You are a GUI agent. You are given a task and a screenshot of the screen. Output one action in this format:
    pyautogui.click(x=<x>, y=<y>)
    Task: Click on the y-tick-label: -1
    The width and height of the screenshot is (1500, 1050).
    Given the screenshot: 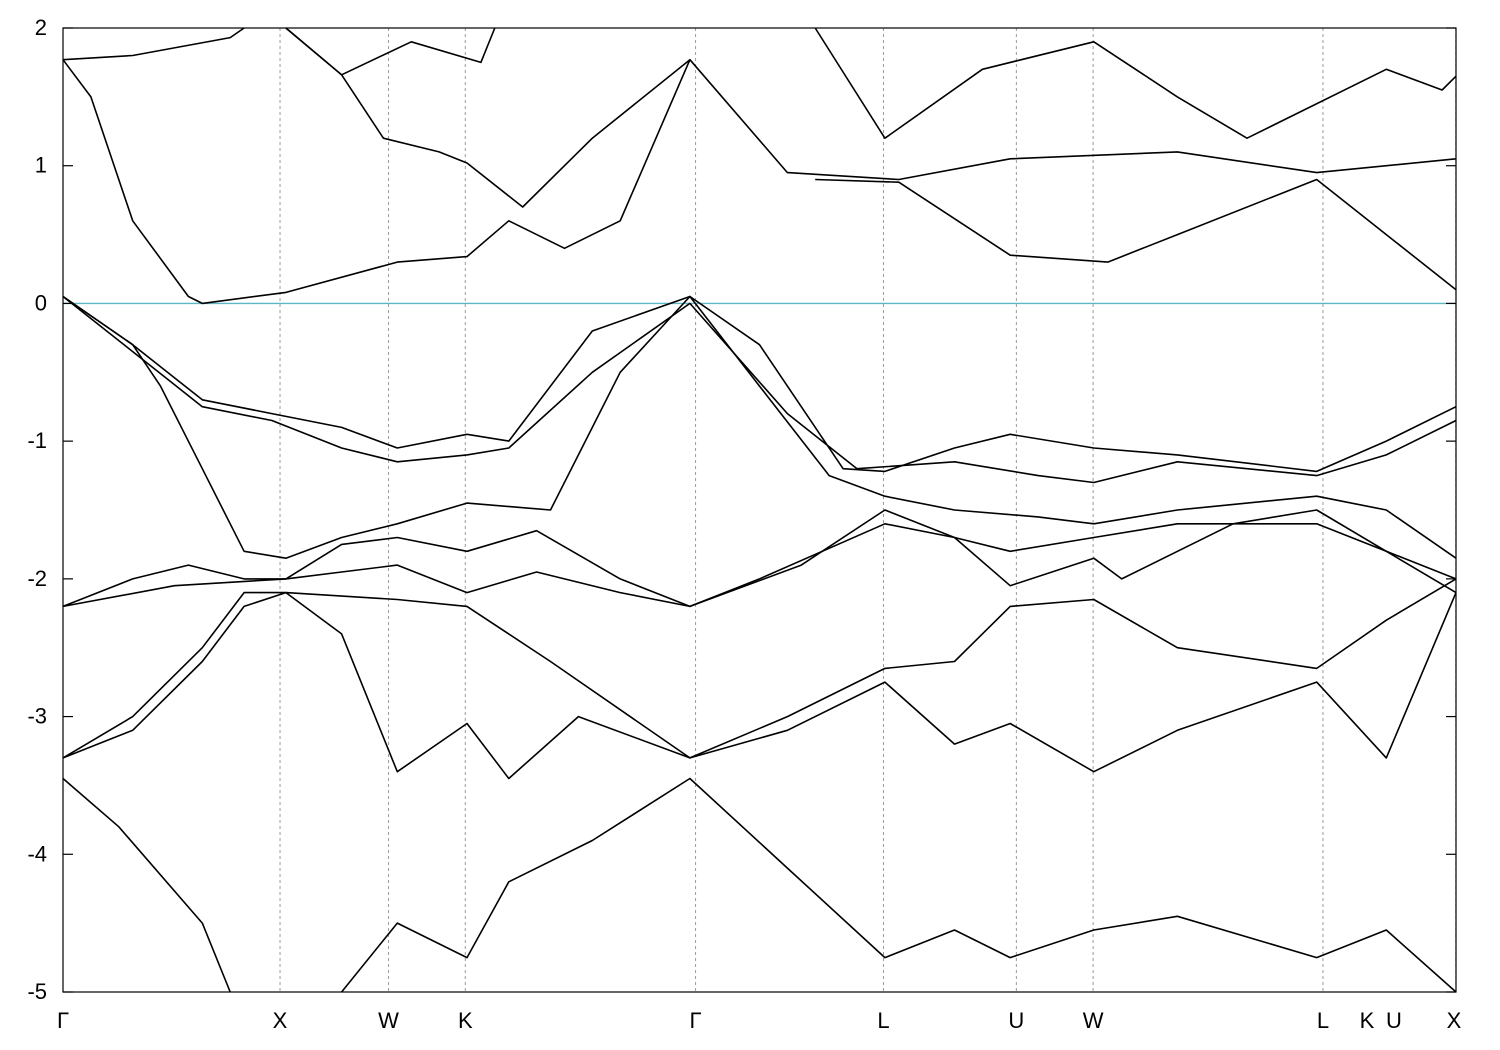 What is the action you would take?
    pyautogui.click(x=37, y=440)
    